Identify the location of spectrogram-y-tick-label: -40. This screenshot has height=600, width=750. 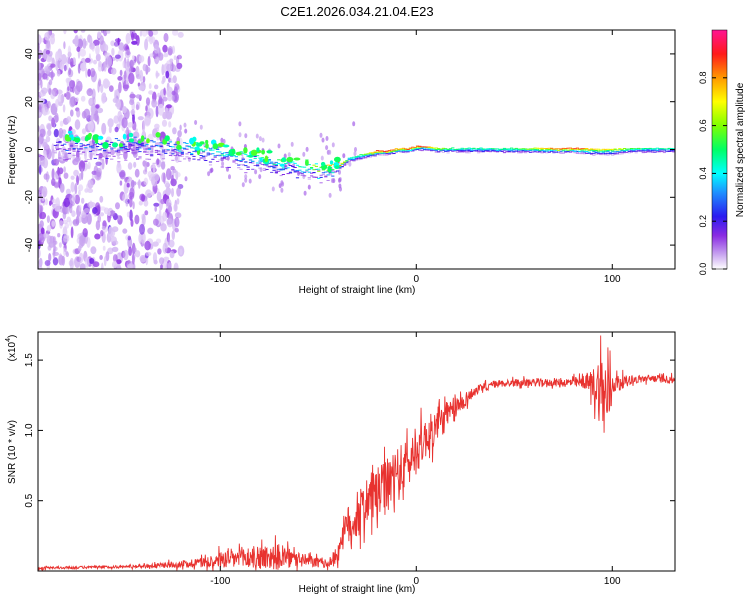
(29, 244).